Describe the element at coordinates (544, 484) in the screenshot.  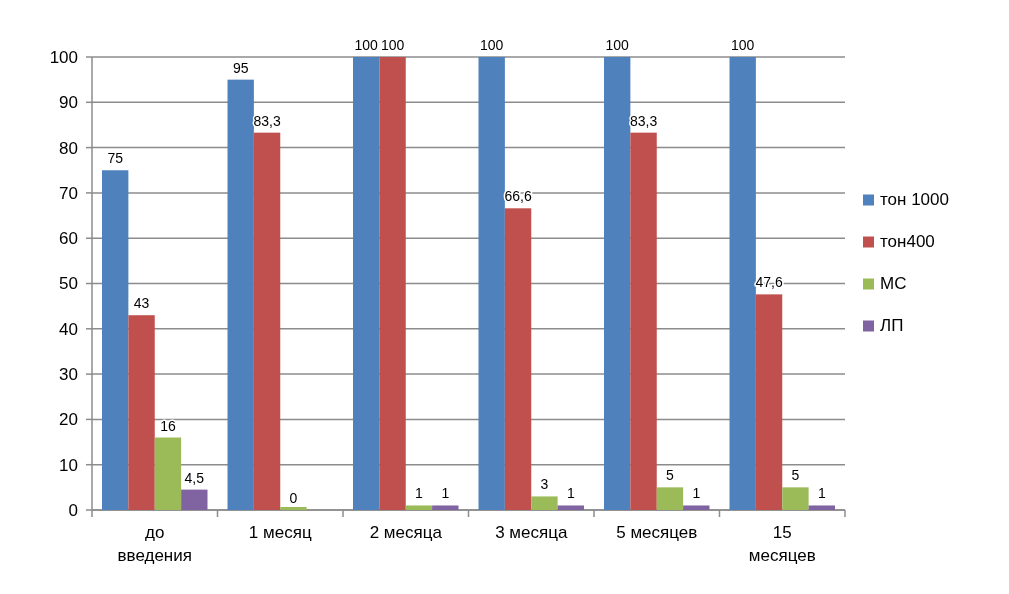
I see `data-label: 3` at that location.